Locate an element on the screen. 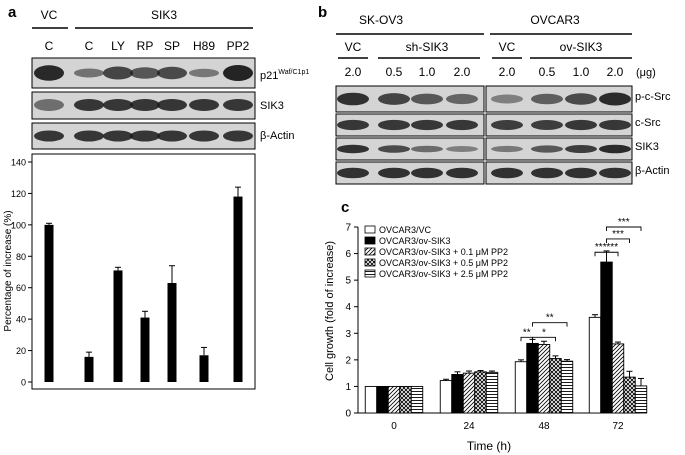  blot-label-c-src: c-Src is located at coordinates (648, 123).